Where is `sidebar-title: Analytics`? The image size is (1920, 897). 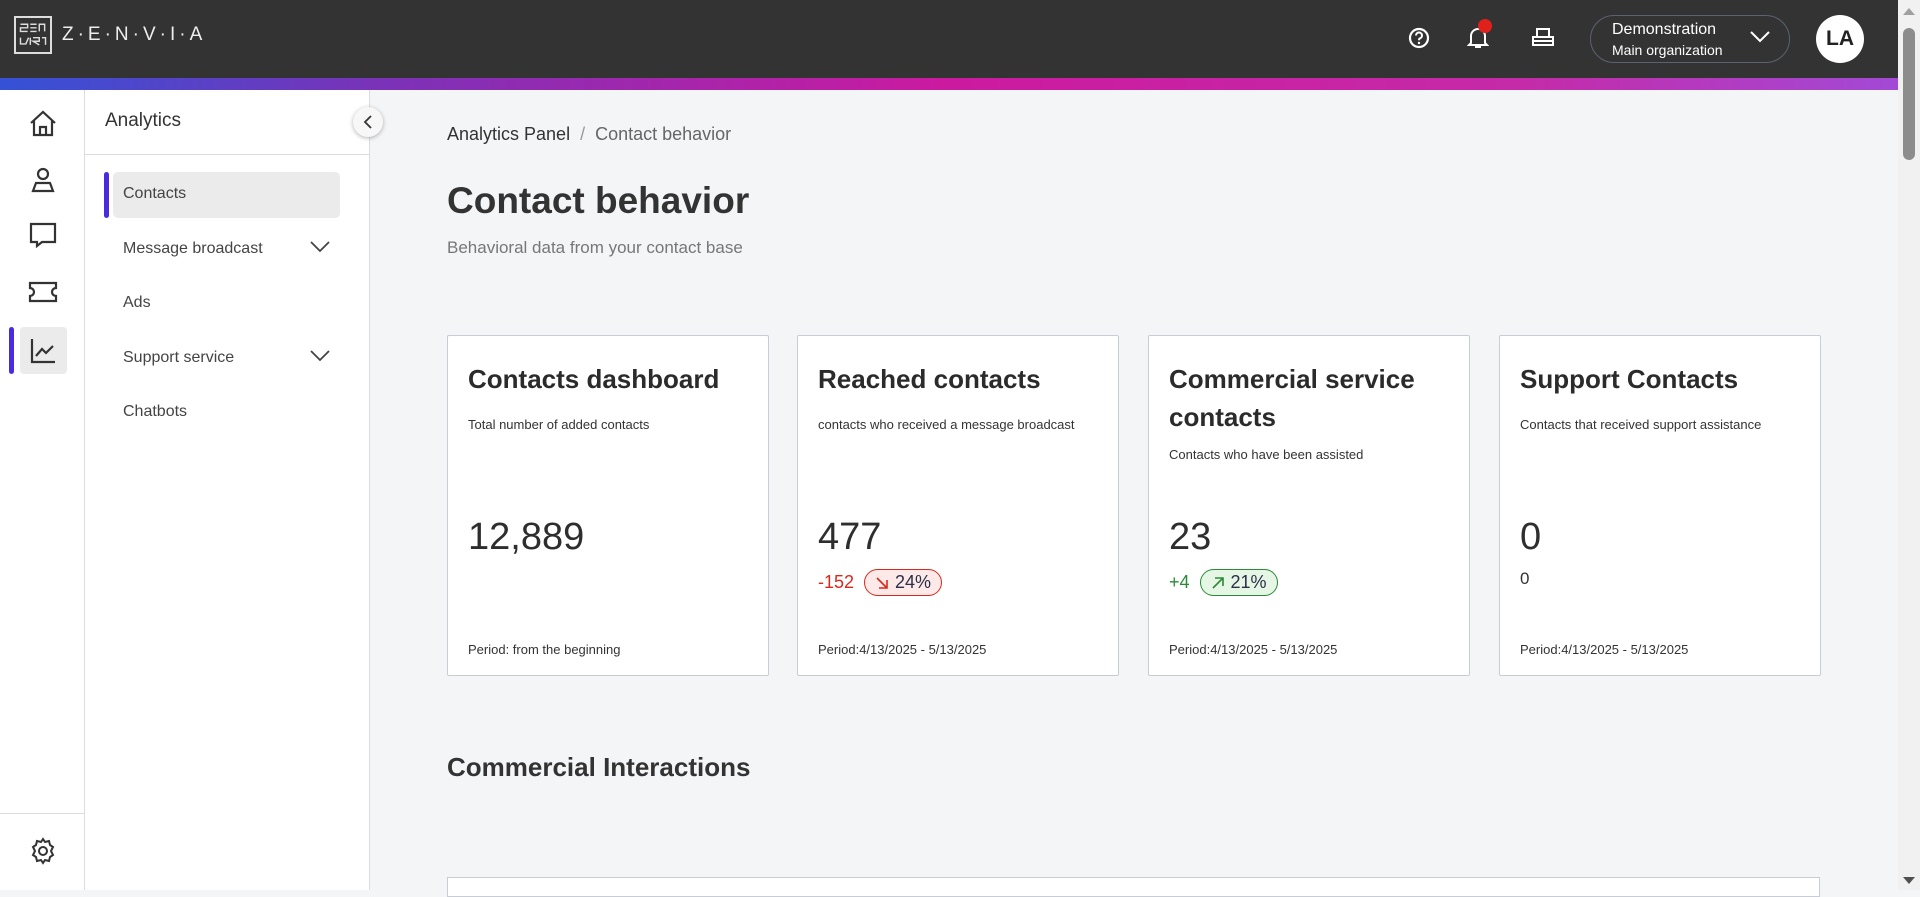 sidebar-title: Analytics is located at coordinates (227, 122).